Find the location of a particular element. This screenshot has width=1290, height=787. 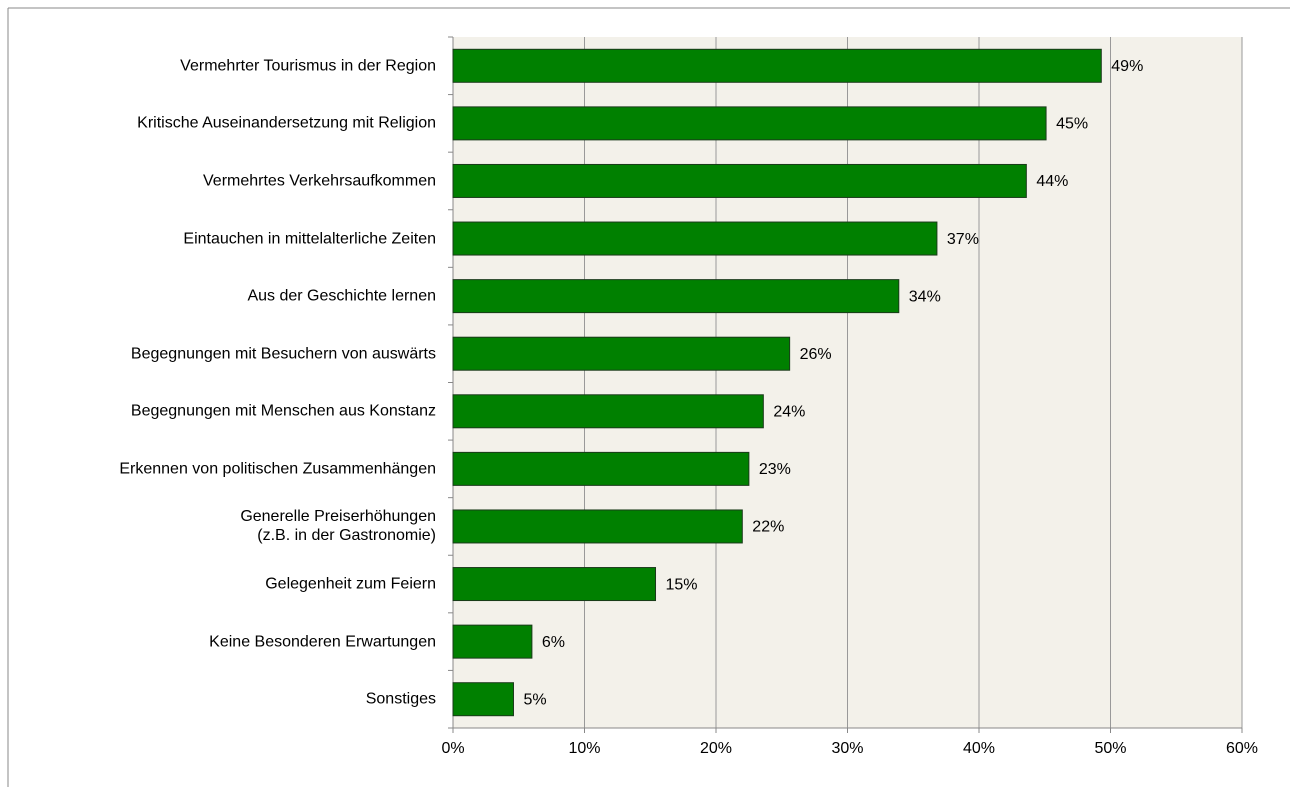

y-tick-label: Aus der Geschichte lernen is located at coordinates (341, 296).